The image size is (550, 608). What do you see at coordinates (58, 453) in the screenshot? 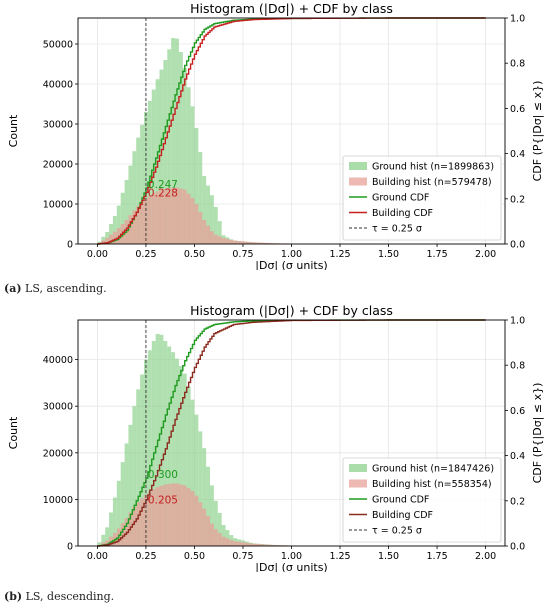
I see `y-tick-label: 20000` at bounding box center [58, 453].